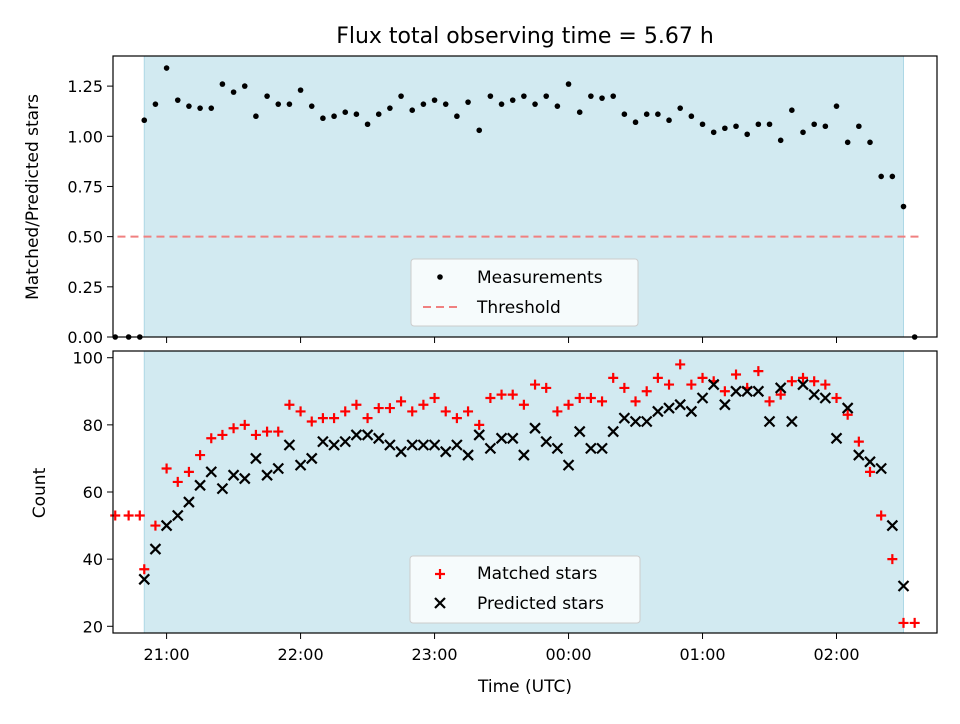  I want to click on legend-threshold-label: Threshold, so click(518, 308).